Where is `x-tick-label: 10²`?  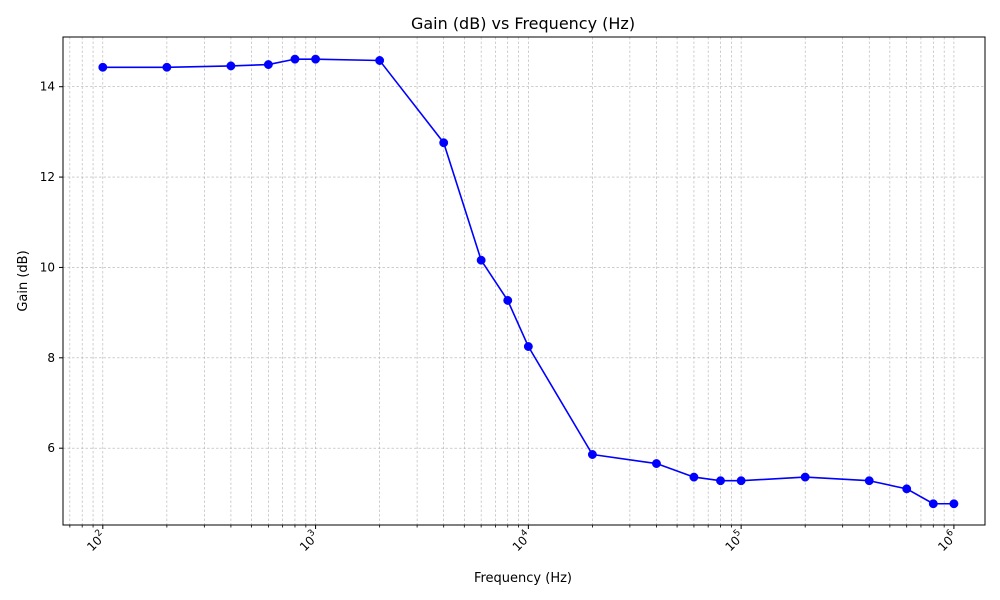 x-tick-label: 10² is located at coordinates (96, 541).